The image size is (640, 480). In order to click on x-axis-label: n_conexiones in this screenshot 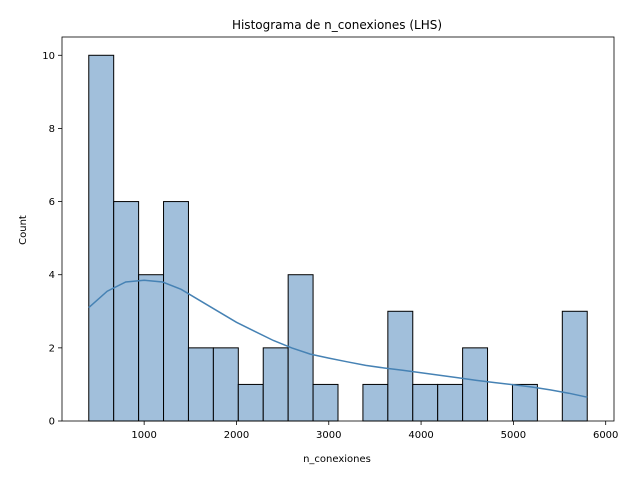, I will do `click(337, 459)`.